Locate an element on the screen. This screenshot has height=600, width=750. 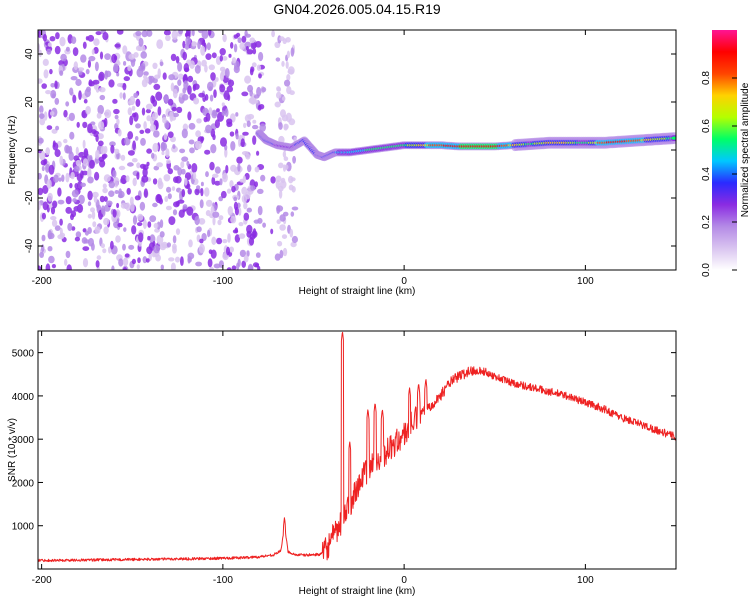
spectrogram-x-tick-label: 100 is located at coordinates (585, 281).